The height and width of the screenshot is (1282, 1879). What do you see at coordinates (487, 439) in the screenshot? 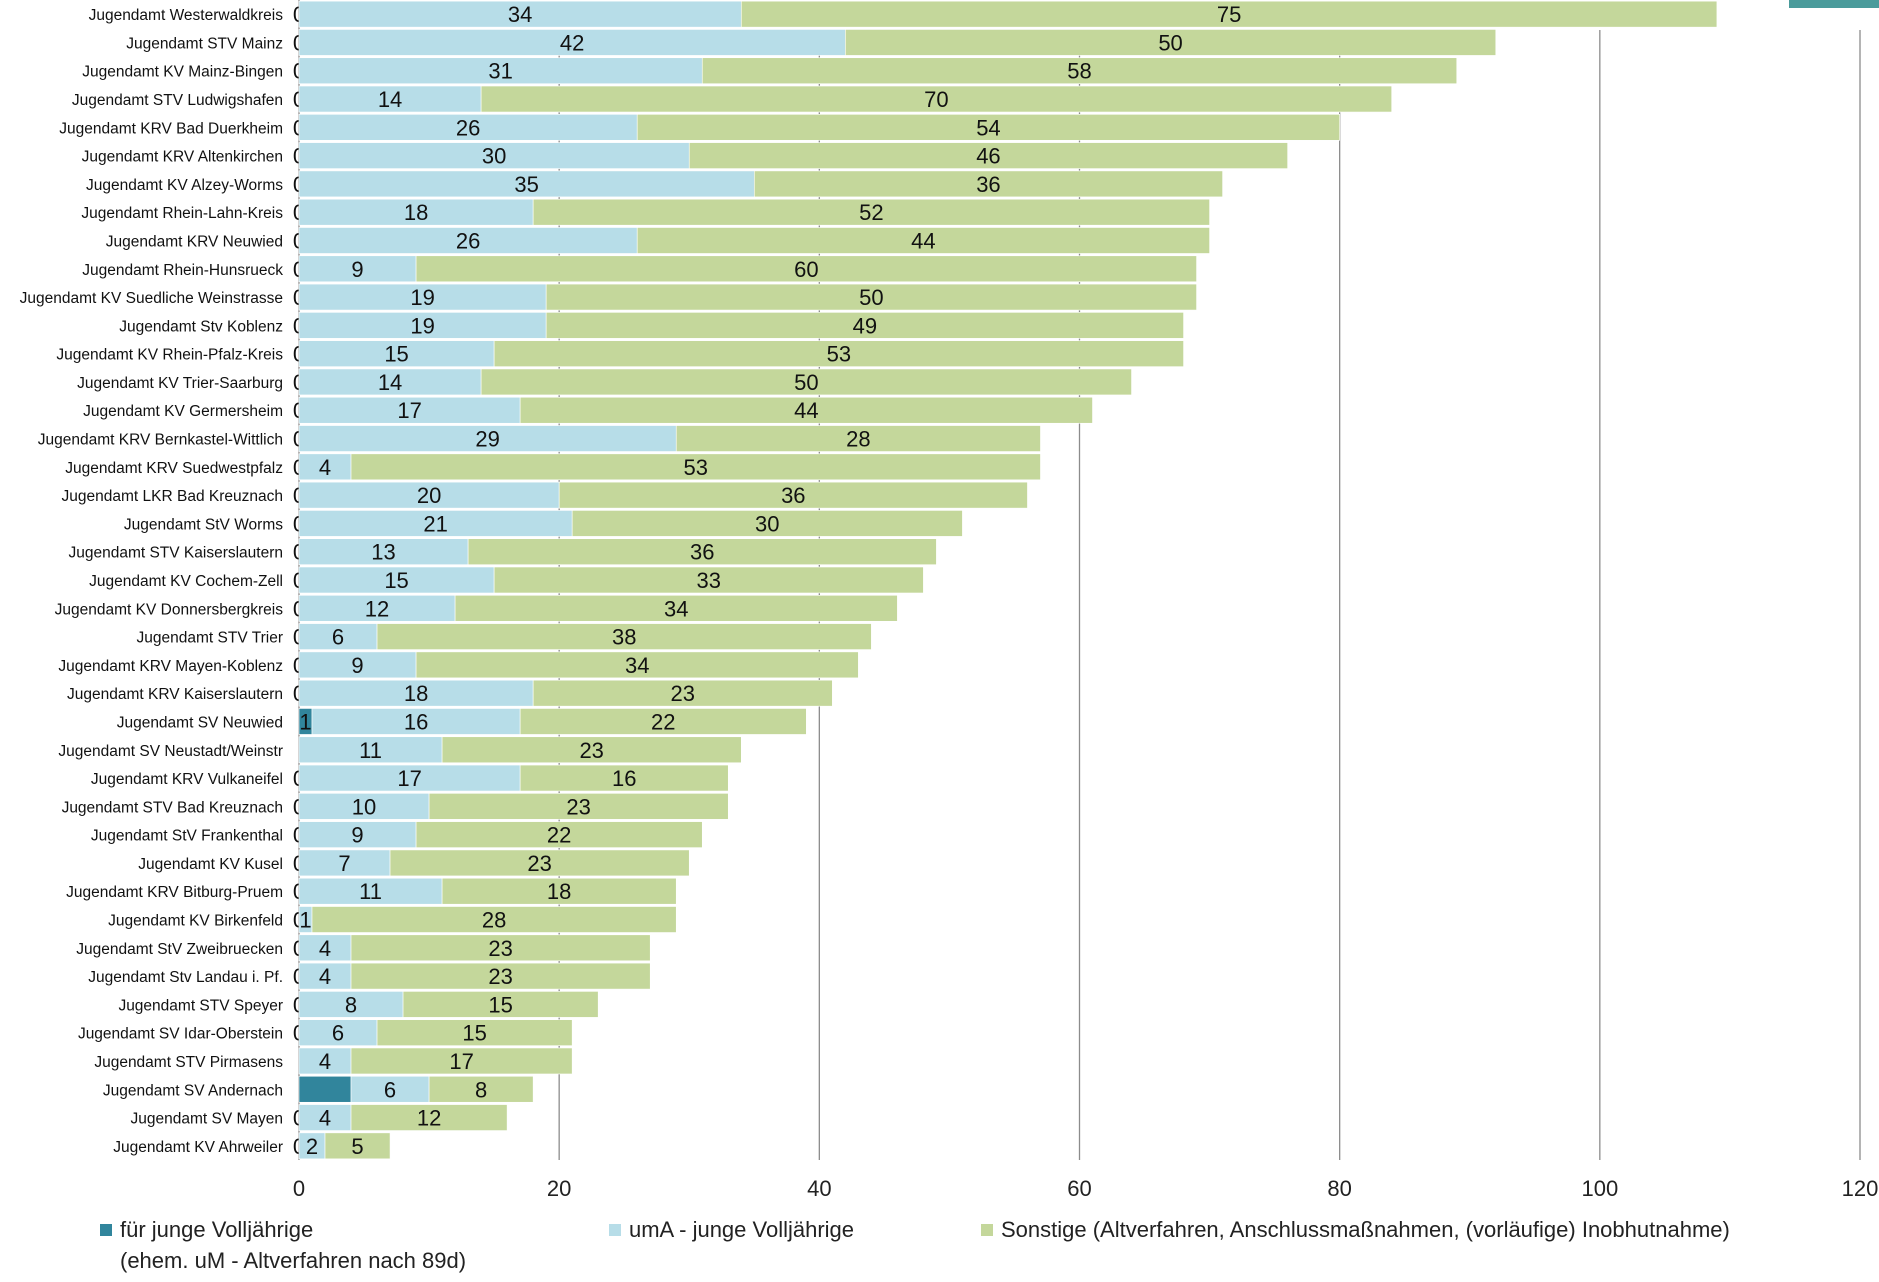
I see `data-label: 29` at bounding box center [487, 439].